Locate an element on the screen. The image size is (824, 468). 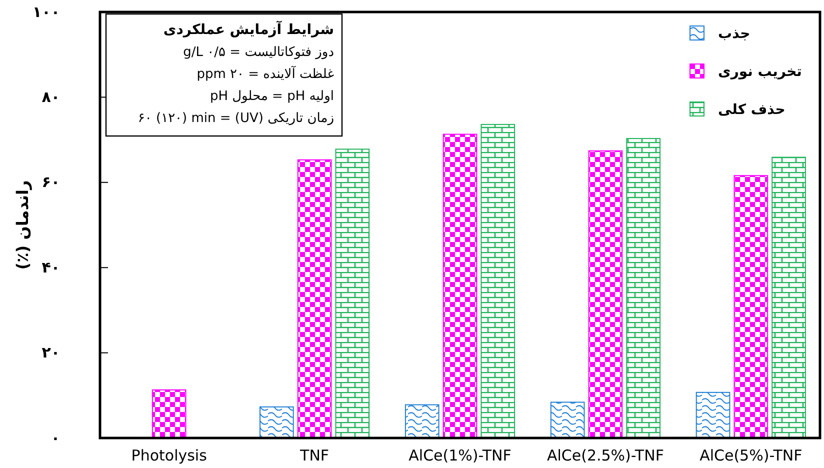
x-tick-label: TNF is located at coordinates (314, 455).